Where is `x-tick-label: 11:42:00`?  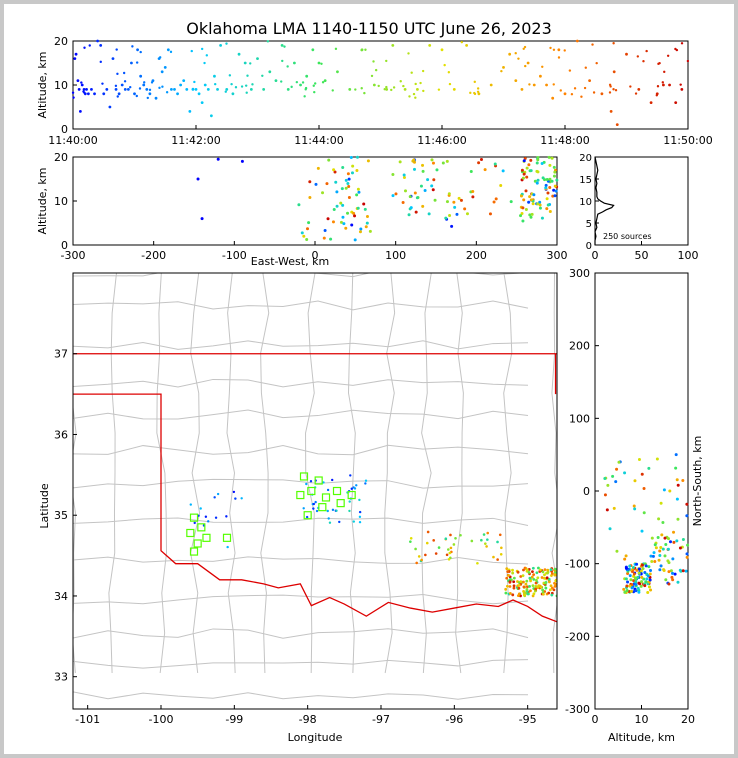 x-tick-label: 11:42:00 is located at coordinates (195, 140).